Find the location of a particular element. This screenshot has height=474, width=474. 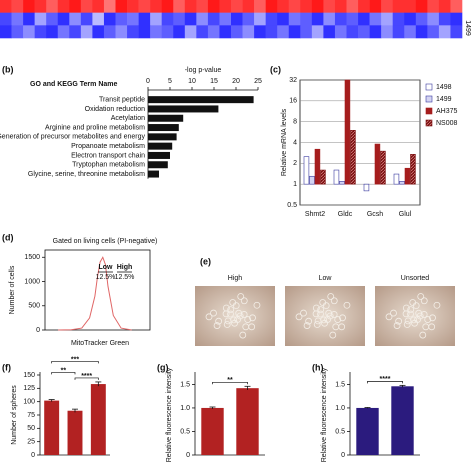

y-tick-label: 8 is located at coordinates (295, 122).